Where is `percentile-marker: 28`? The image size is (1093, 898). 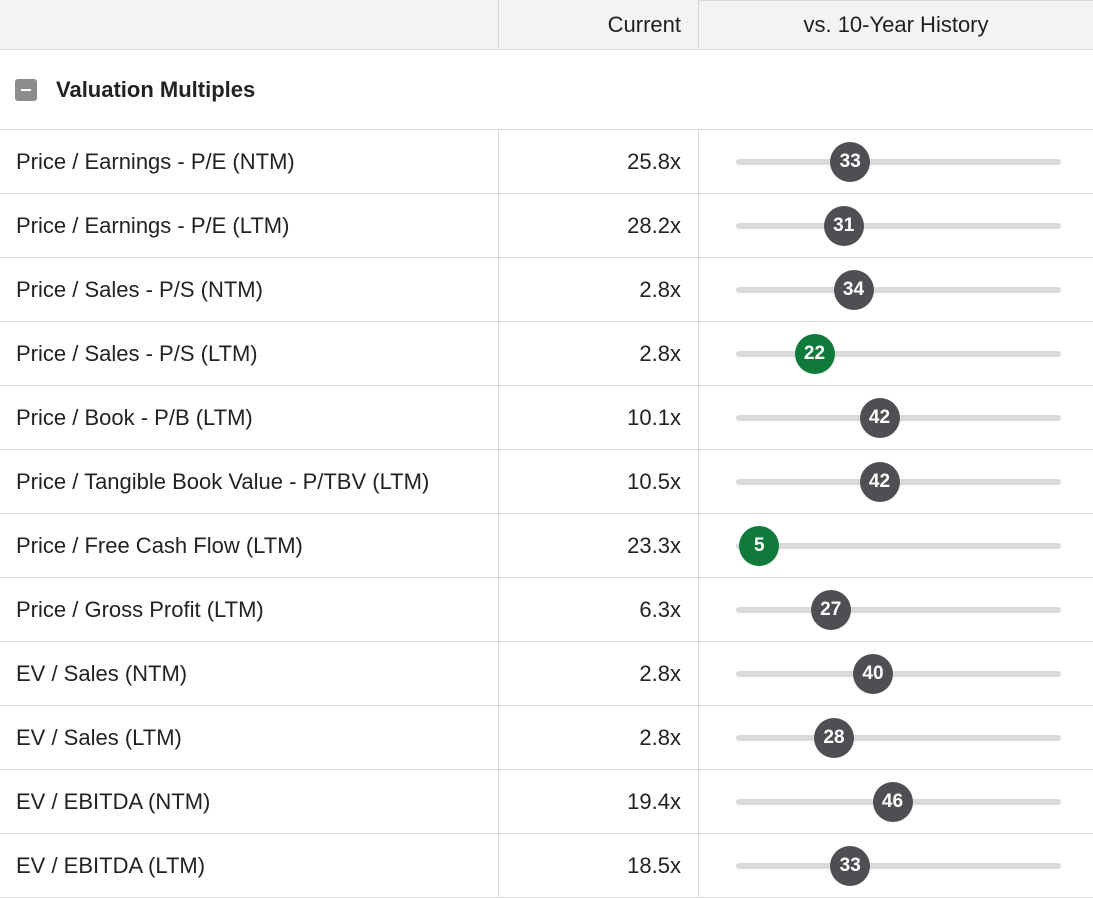 percentile-marker: 28 is located at coordinates (834, 738).